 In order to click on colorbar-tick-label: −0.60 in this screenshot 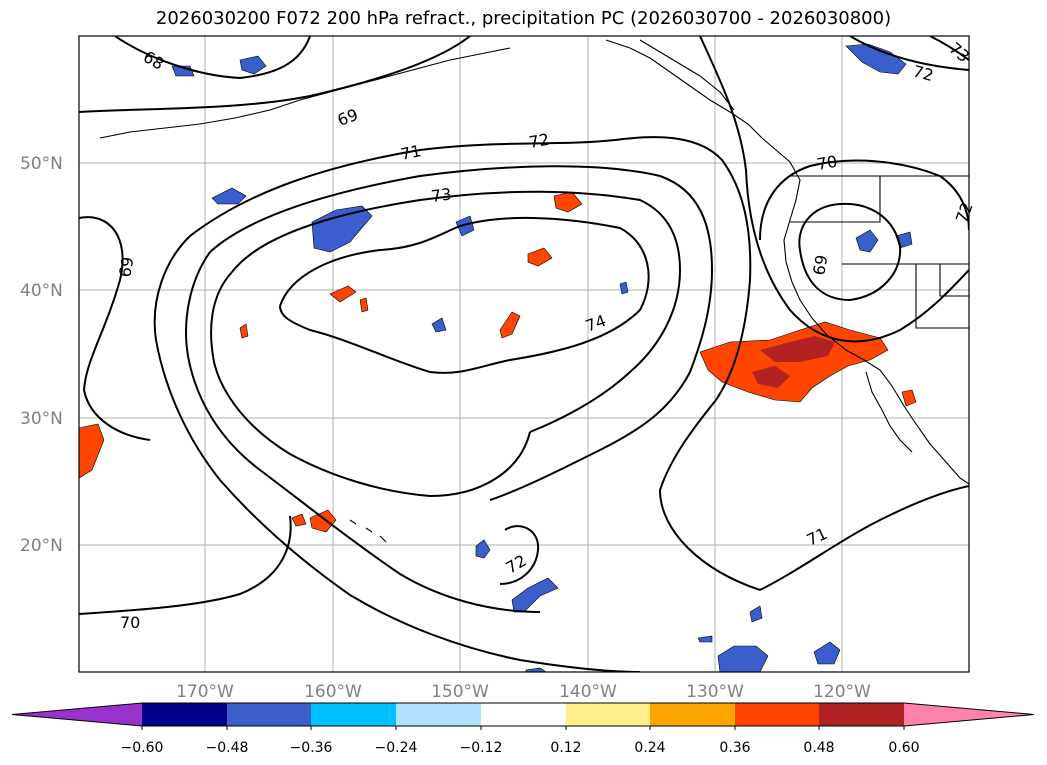, I will do `click(142, 748)`.